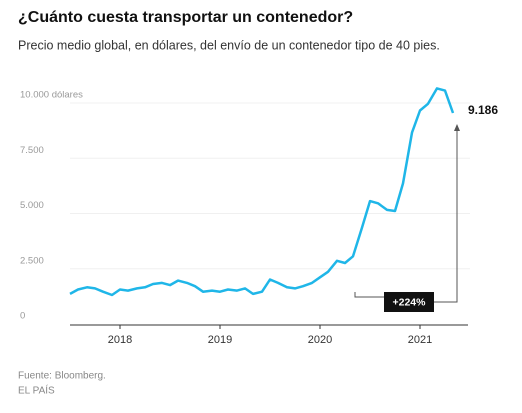 This screenshot has width=522, height=413. What do you see at coordinates (51, 95) in the screenshot?
I see `y-tick-label: 10.000 dólares` at bounding box center [51, 95].